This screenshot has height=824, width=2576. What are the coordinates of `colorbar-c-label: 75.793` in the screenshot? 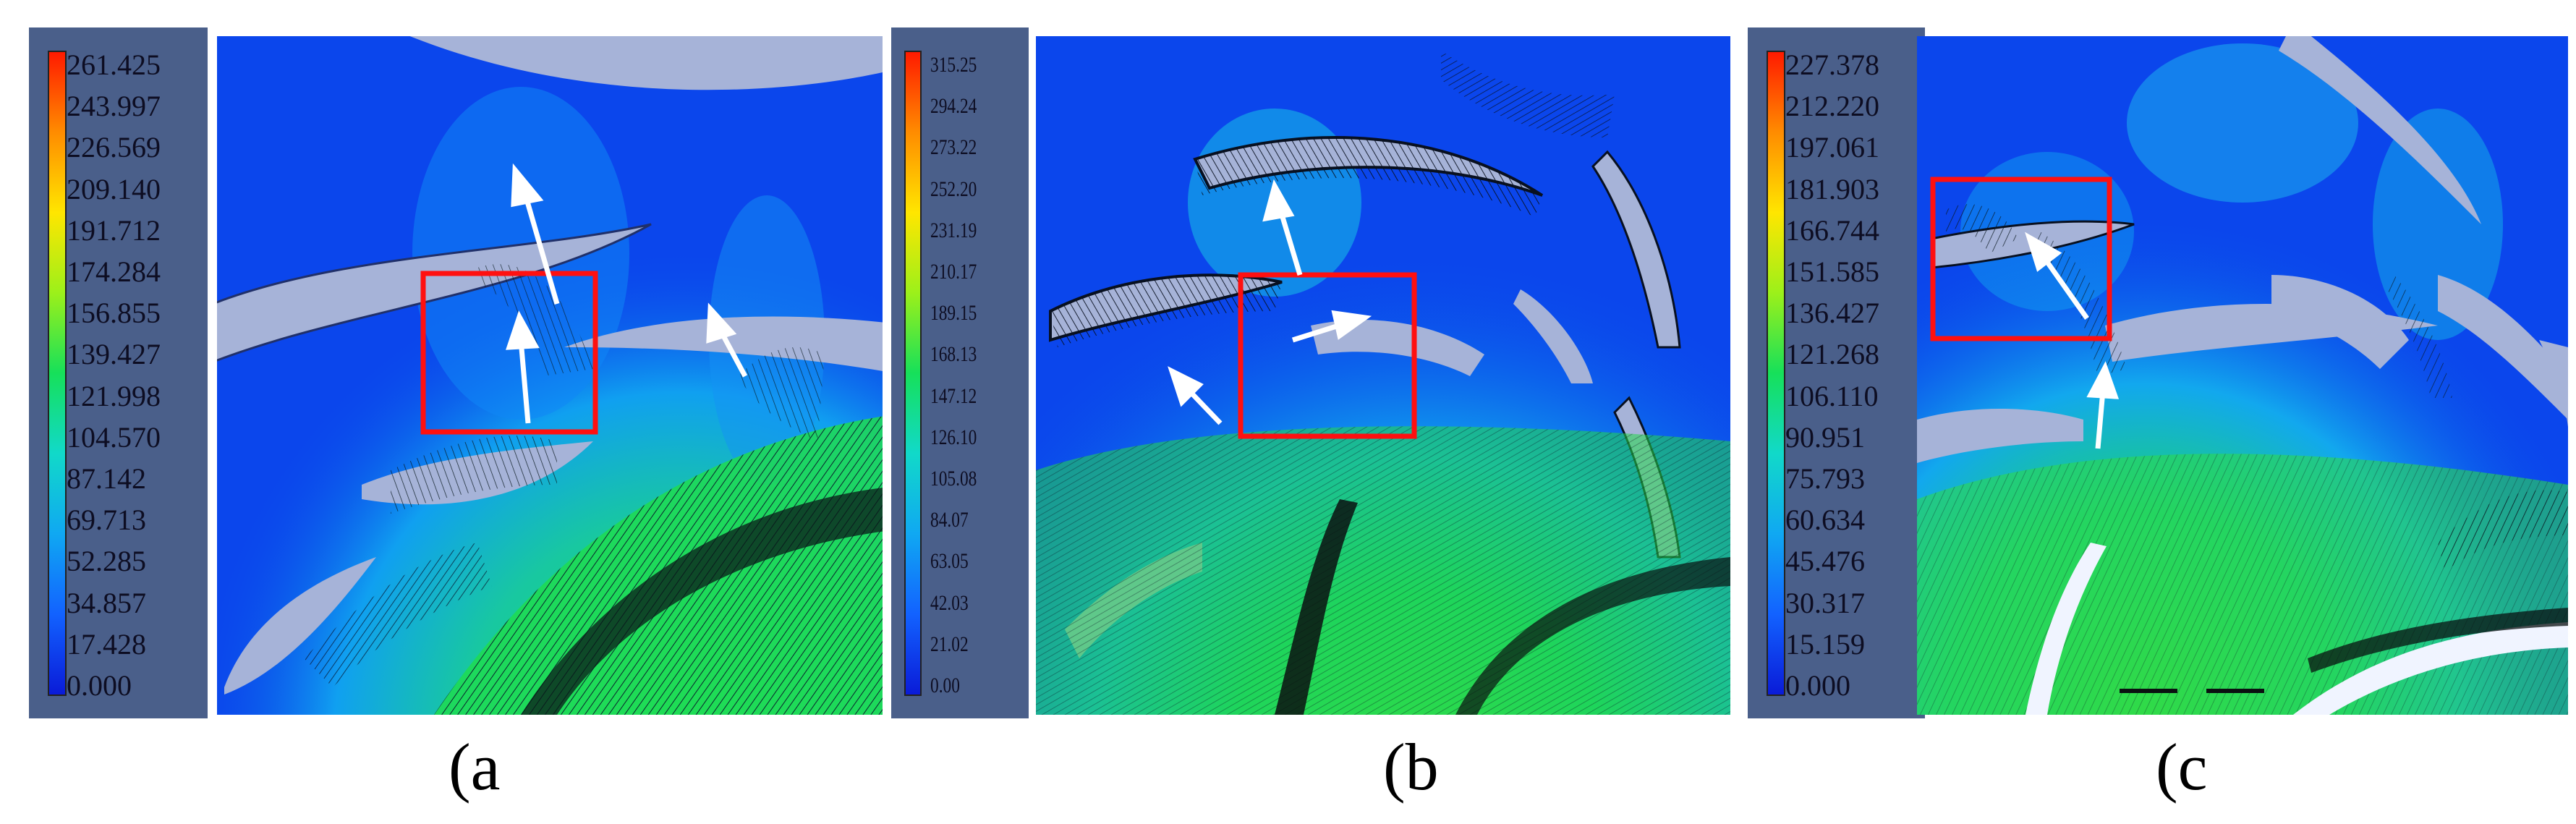 It's located at (1825, 479).